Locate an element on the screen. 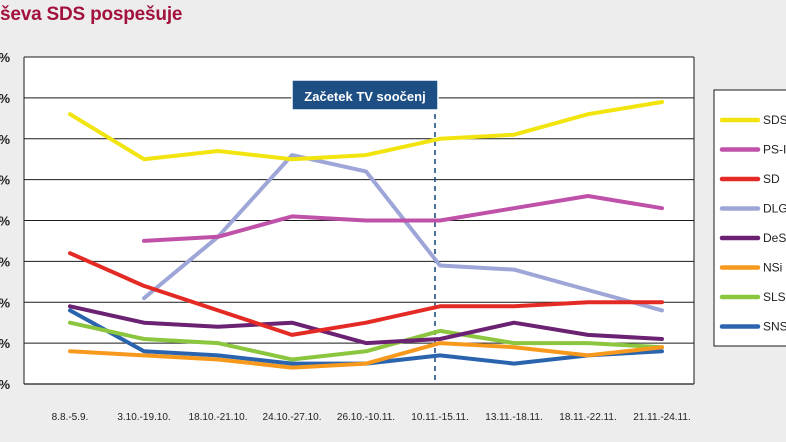  annotation-box is located at coordinates (365, 95).